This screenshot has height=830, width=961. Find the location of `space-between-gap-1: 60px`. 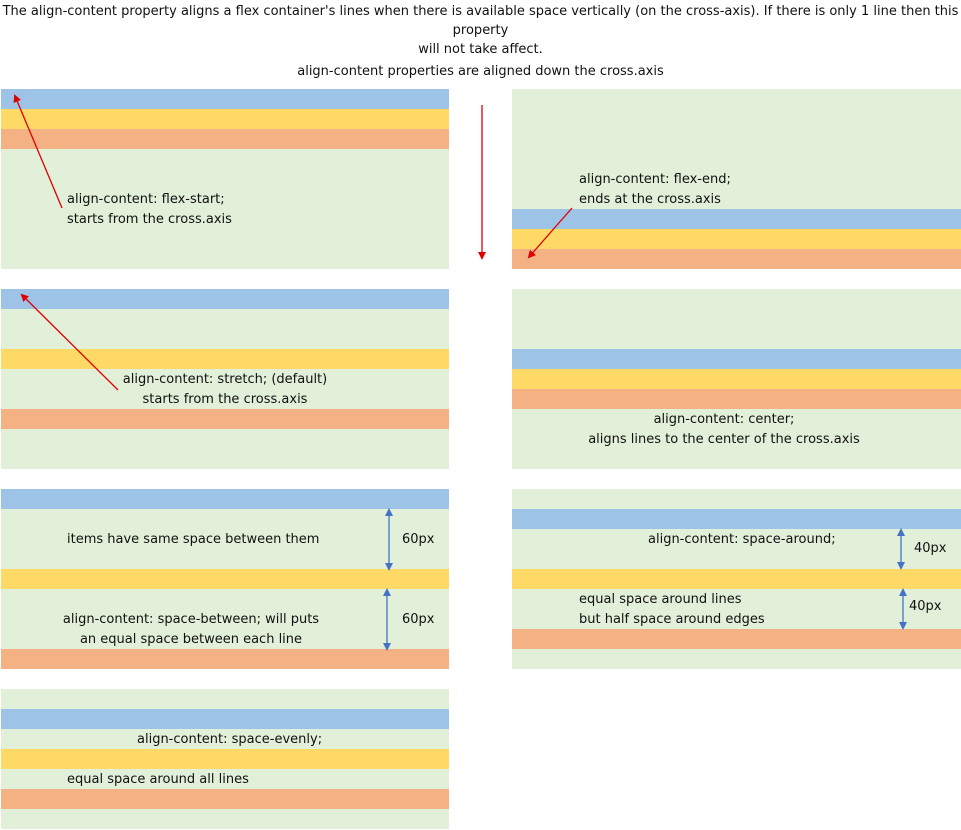

space-between-gap-1: 60px is located at coordinates (418, 539).